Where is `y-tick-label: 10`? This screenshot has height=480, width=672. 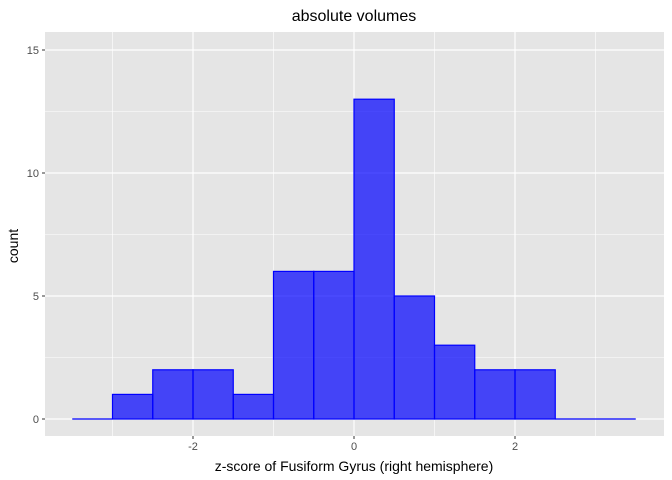
y-tick-label: 10 is located at coordinates (33, 174).